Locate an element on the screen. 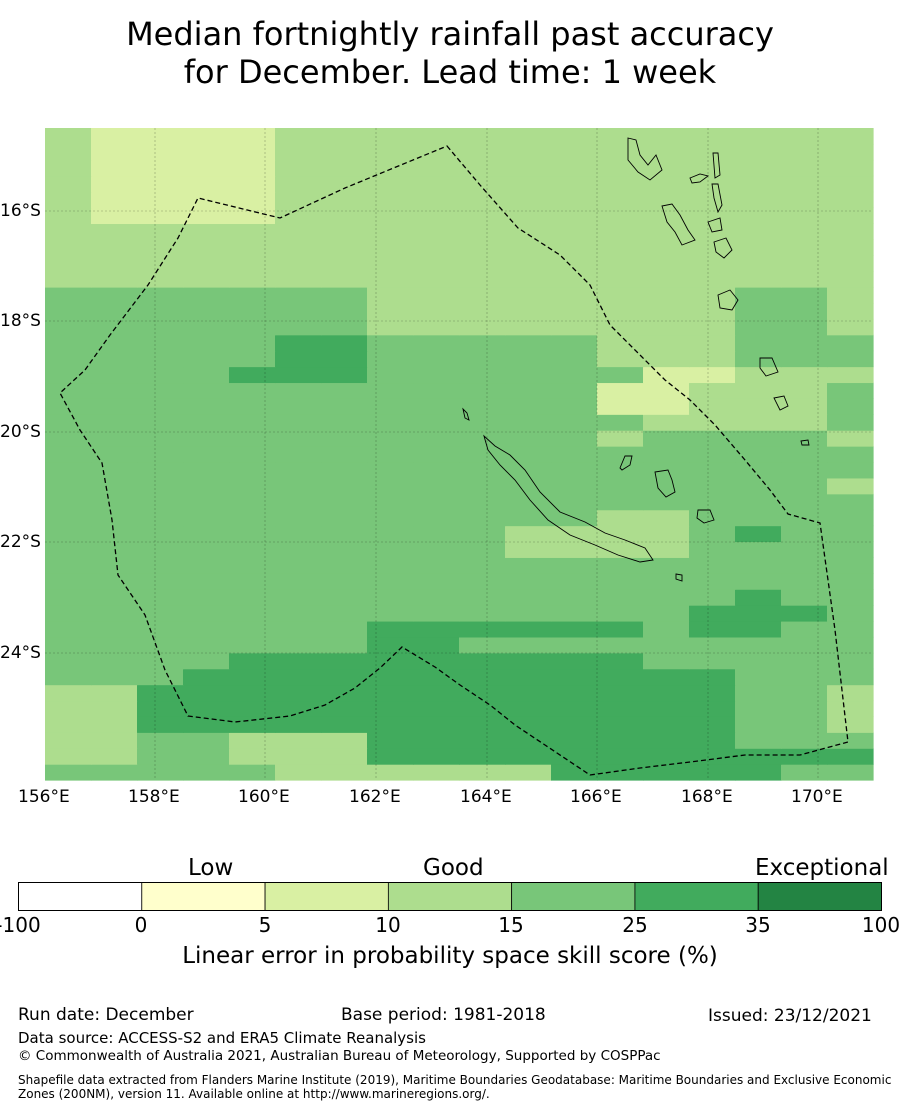  lon-label-166: 166°E is located at coordinates (596, 797).